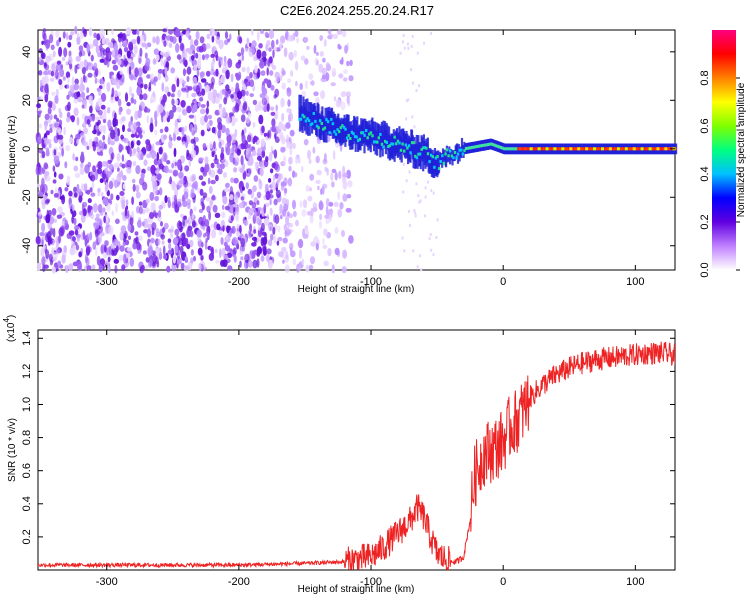 The height and width of the screenshot is (600, 750). What do you see at coordinates (488, 136) in the screenshot?
I see `spectrogram-signal-layer` at bounding box center [488, 136].